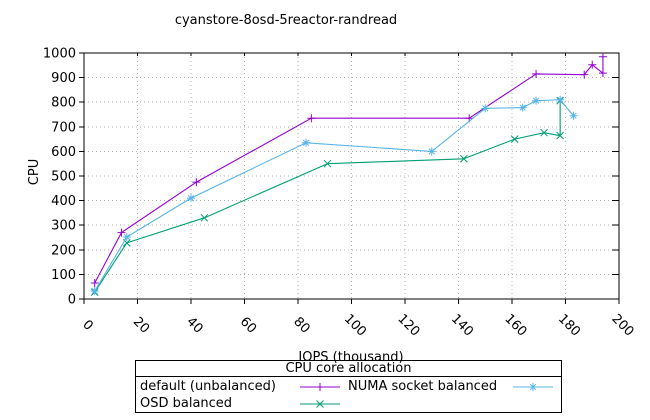 The width and height of the screenshot is (650, 420). Describe the element at coordinates (141, 325) in the screenshot. I see `x-tick-label: 20` at that location.